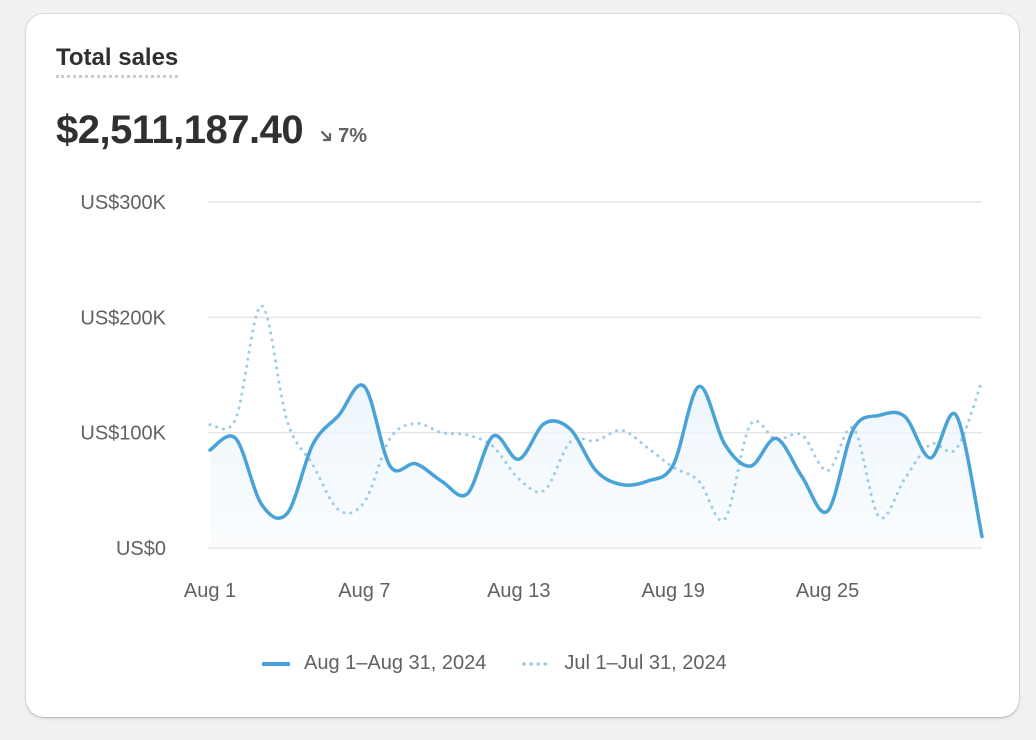  Describe the element at coordinates (518, 591) in the screenshot. I see `x-tick-label: Aug 13` at that location.